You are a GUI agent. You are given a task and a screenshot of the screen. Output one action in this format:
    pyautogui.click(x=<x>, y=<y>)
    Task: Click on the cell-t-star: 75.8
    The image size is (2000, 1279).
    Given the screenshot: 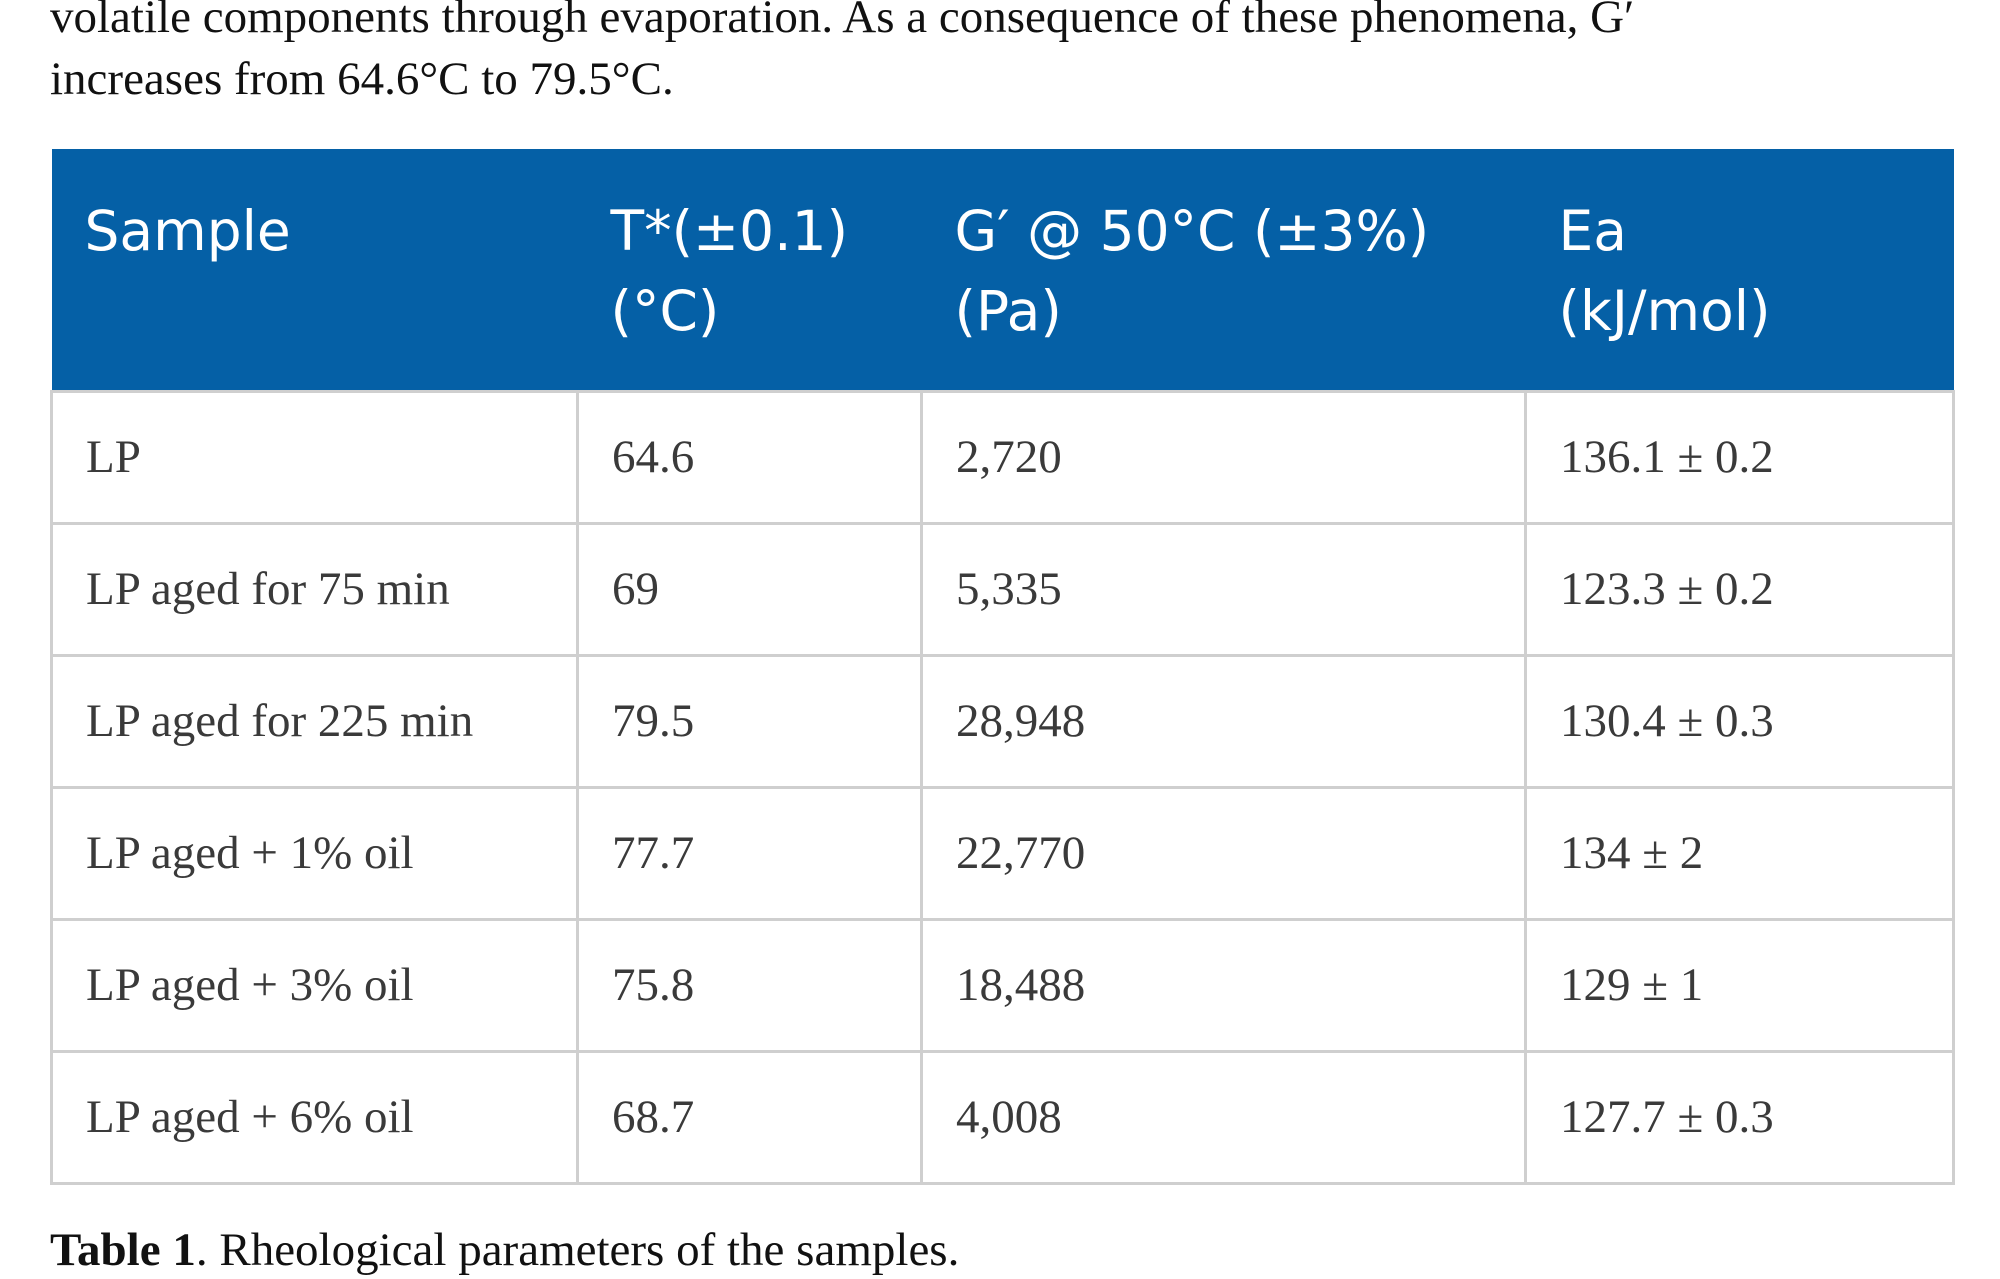 What is the action you would take?
    pyautogui.click(x=749, y=985)
    